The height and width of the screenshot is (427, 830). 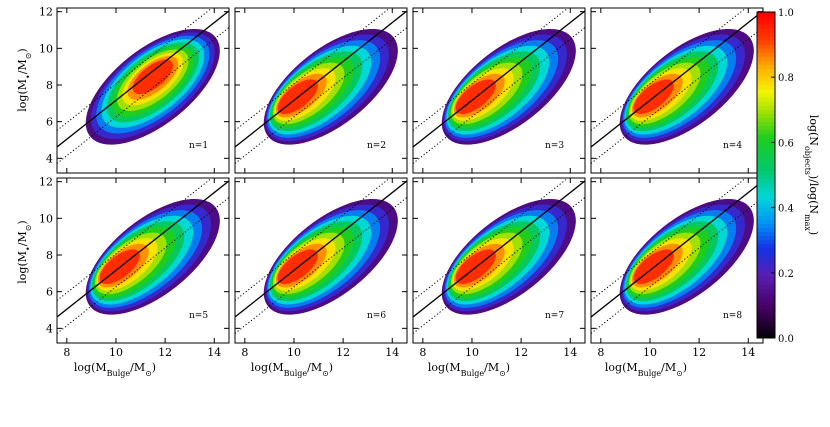 I want to click on y-tick-label: 10, so click(x=46, y=218).